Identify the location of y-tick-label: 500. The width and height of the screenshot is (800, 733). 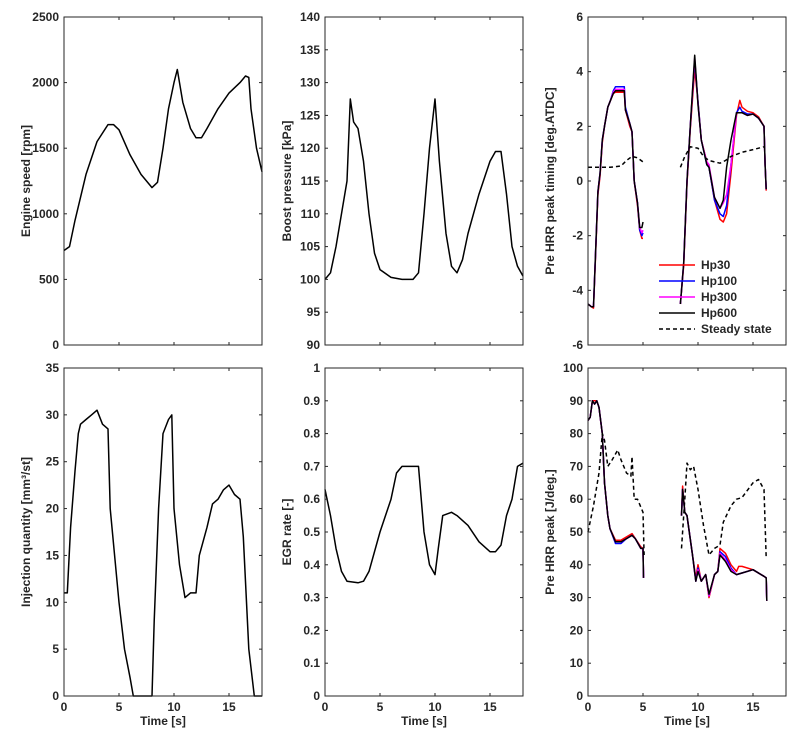
(49, 279).